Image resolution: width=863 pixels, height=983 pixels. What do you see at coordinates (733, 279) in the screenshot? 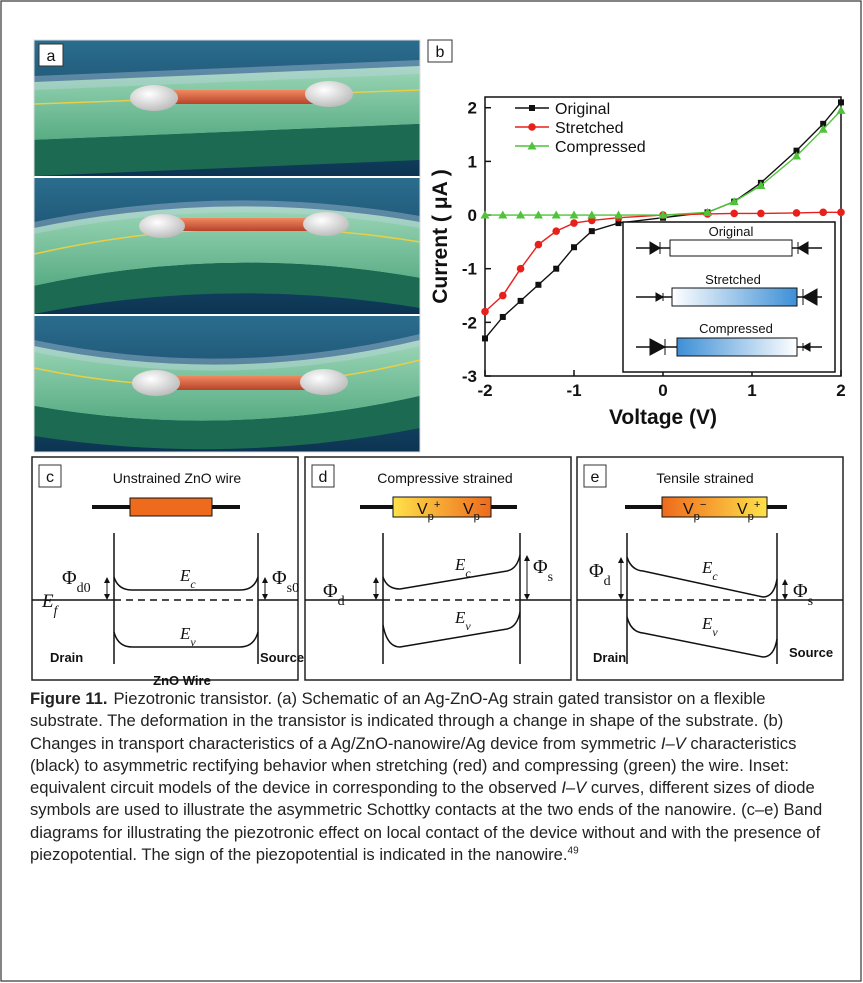
I see `inset-label: Stretched` at bounding box center [733, 279].